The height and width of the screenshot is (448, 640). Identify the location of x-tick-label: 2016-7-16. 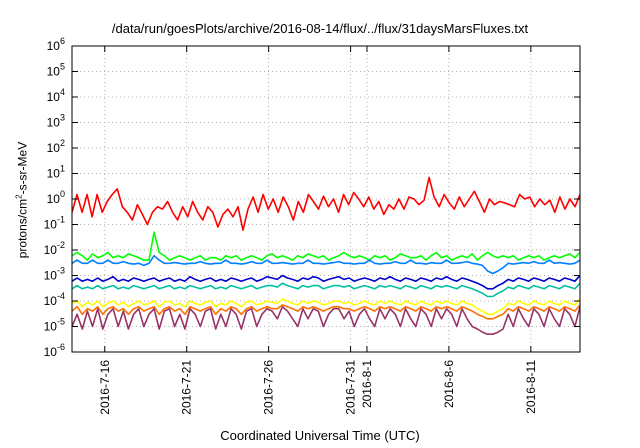
(105, 387).